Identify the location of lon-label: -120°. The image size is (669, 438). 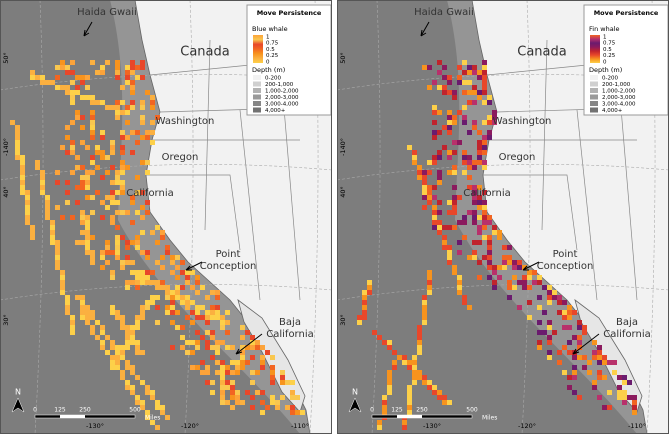
(527, 426).